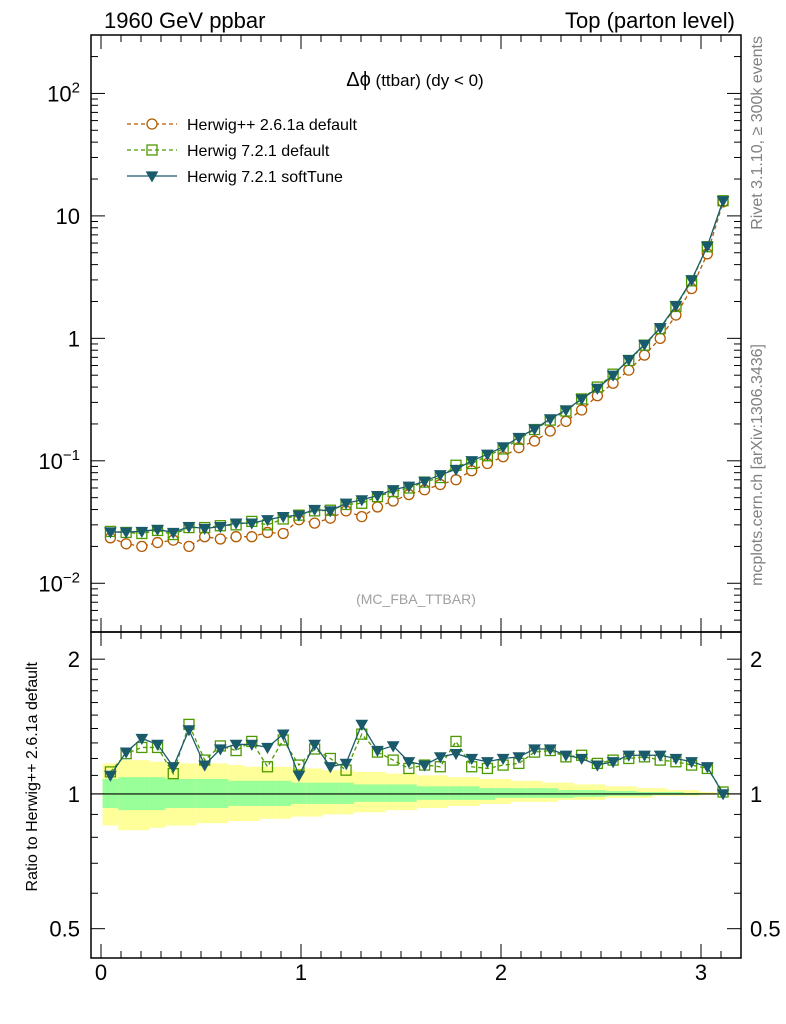 The height and width of the screenshot is (1024, 786). Describe the element at coordinates (68, 216) in the screenshot. I see `y-tick-label: 10` at that location.